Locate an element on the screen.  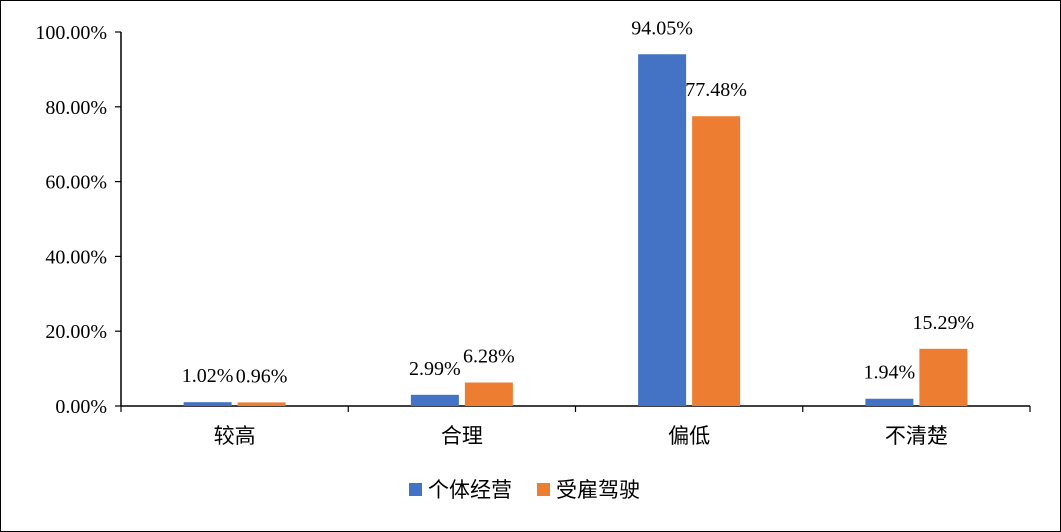
y-tick-label: 60.00% is located at coordinates (76, 183).